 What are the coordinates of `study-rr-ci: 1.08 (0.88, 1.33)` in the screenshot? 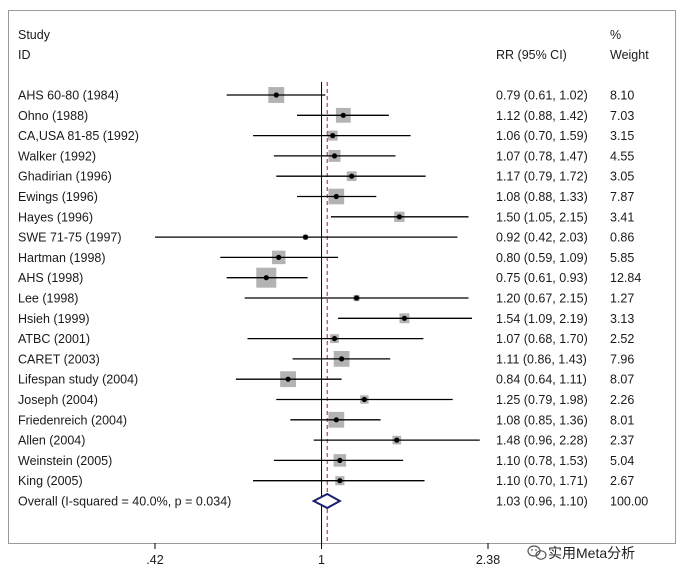 It's located at (542, 197).